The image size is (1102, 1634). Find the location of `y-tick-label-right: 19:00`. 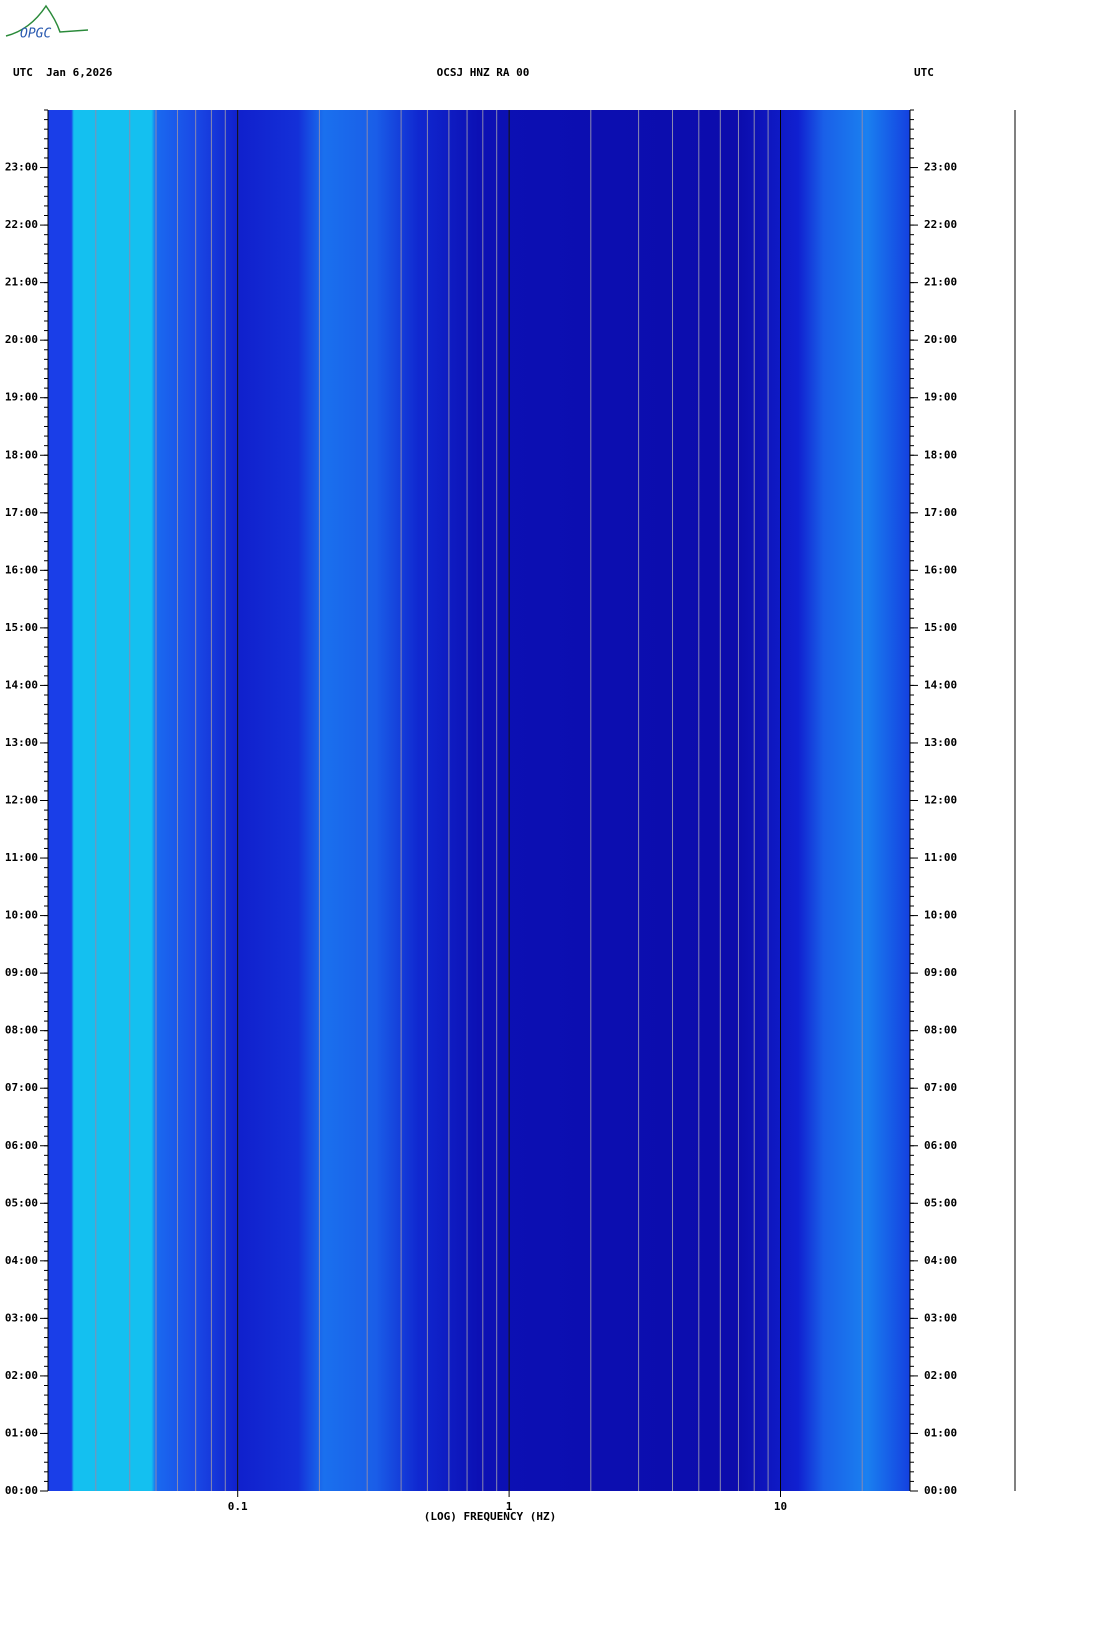

y-tick-label-right: 19:00 is located at coordinates (940, 397).